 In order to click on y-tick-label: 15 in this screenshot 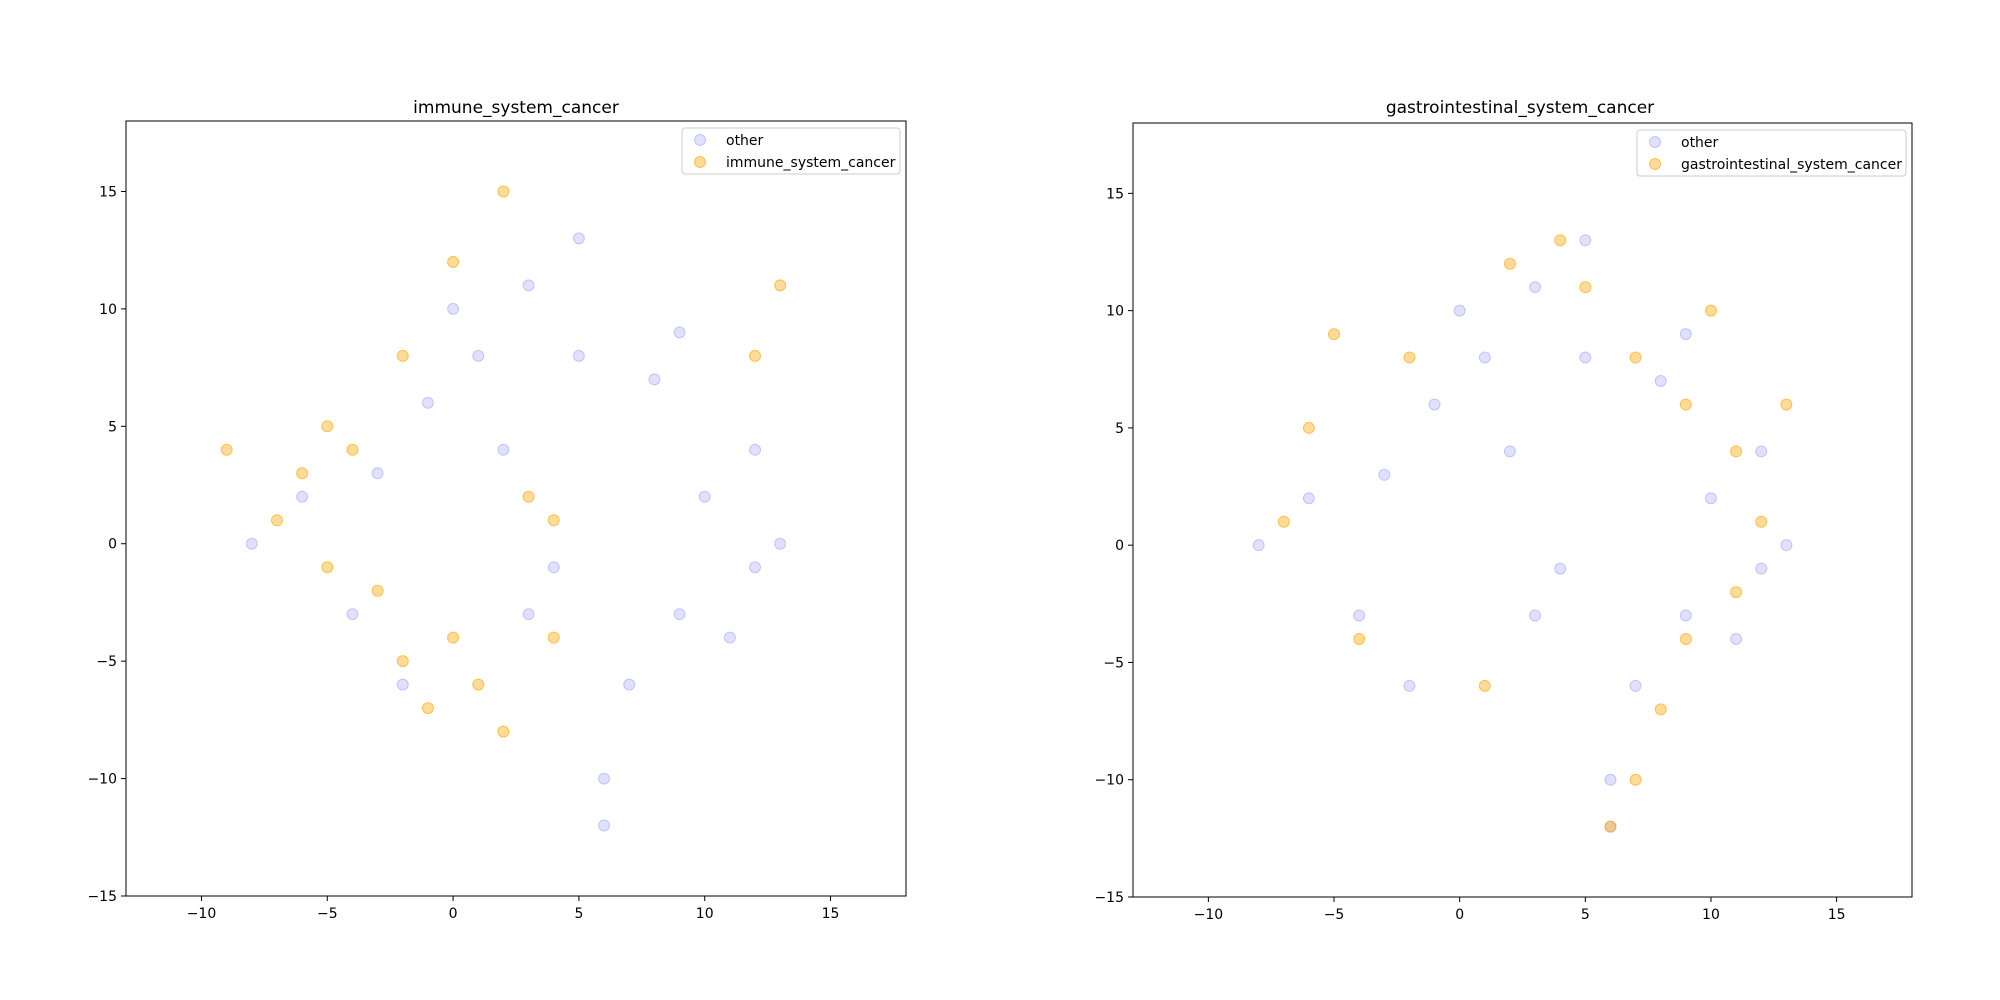, I will do `click(108, 192)`.